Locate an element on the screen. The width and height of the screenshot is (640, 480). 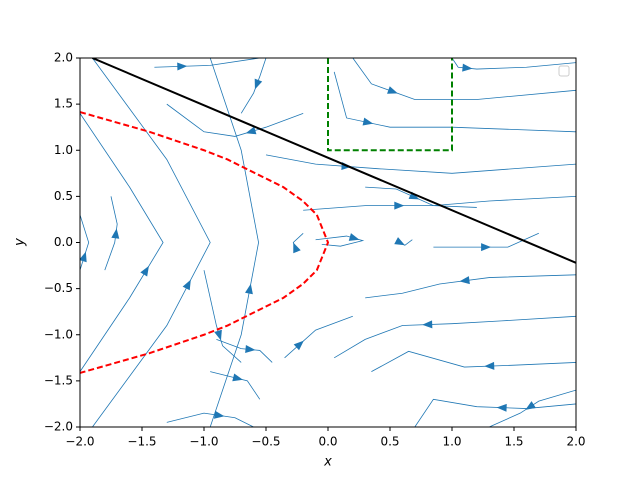
overlay-line is located at coordinates (390, 105).